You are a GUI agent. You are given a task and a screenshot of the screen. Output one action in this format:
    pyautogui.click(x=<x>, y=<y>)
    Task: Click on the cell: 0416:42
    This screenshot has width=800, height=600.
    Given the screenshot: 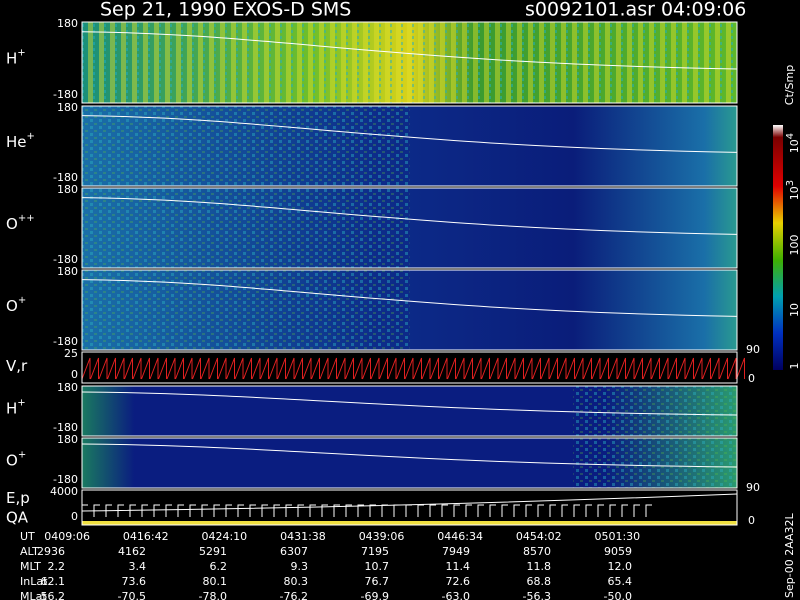 What is the action you would take?
    pyautogui.click(x=146, y=536)
    